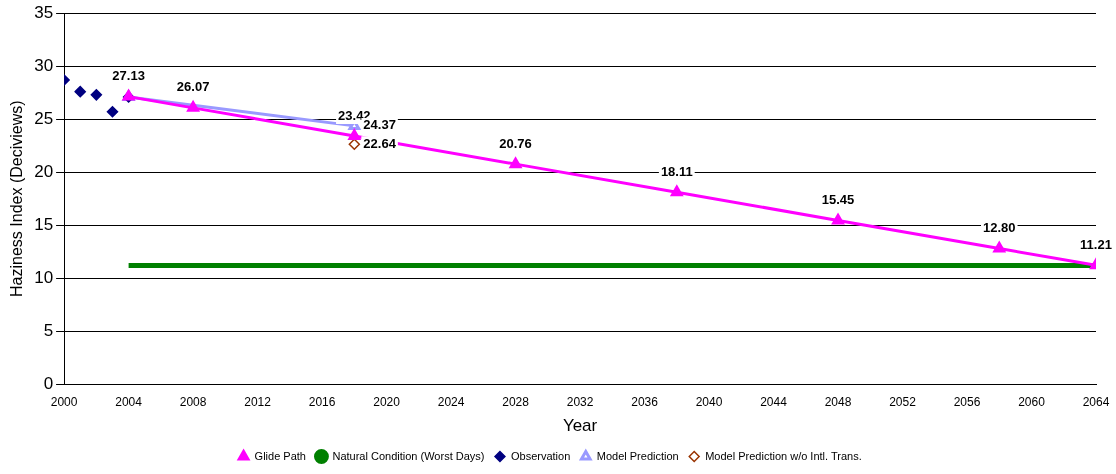  Describe the element at coordinates (48, 330) in the screenshot. I see `y-tick-label: 5` at that location.